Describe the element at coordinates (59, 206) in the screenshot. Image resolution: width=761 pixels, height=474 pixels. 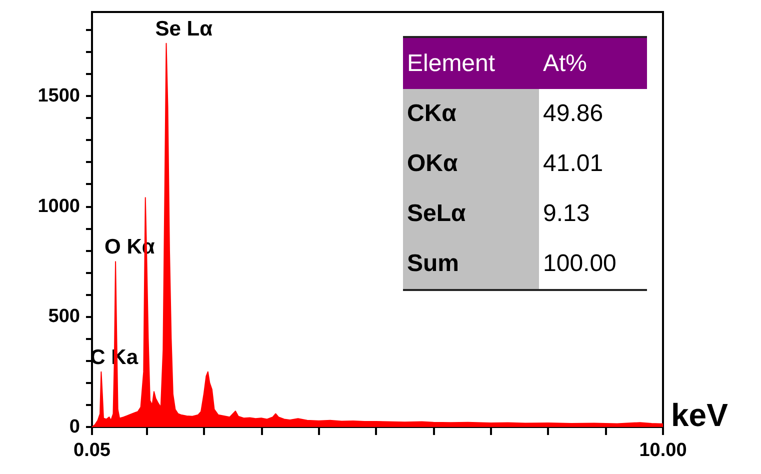
I see `y-tick-label: 1000` at that location.